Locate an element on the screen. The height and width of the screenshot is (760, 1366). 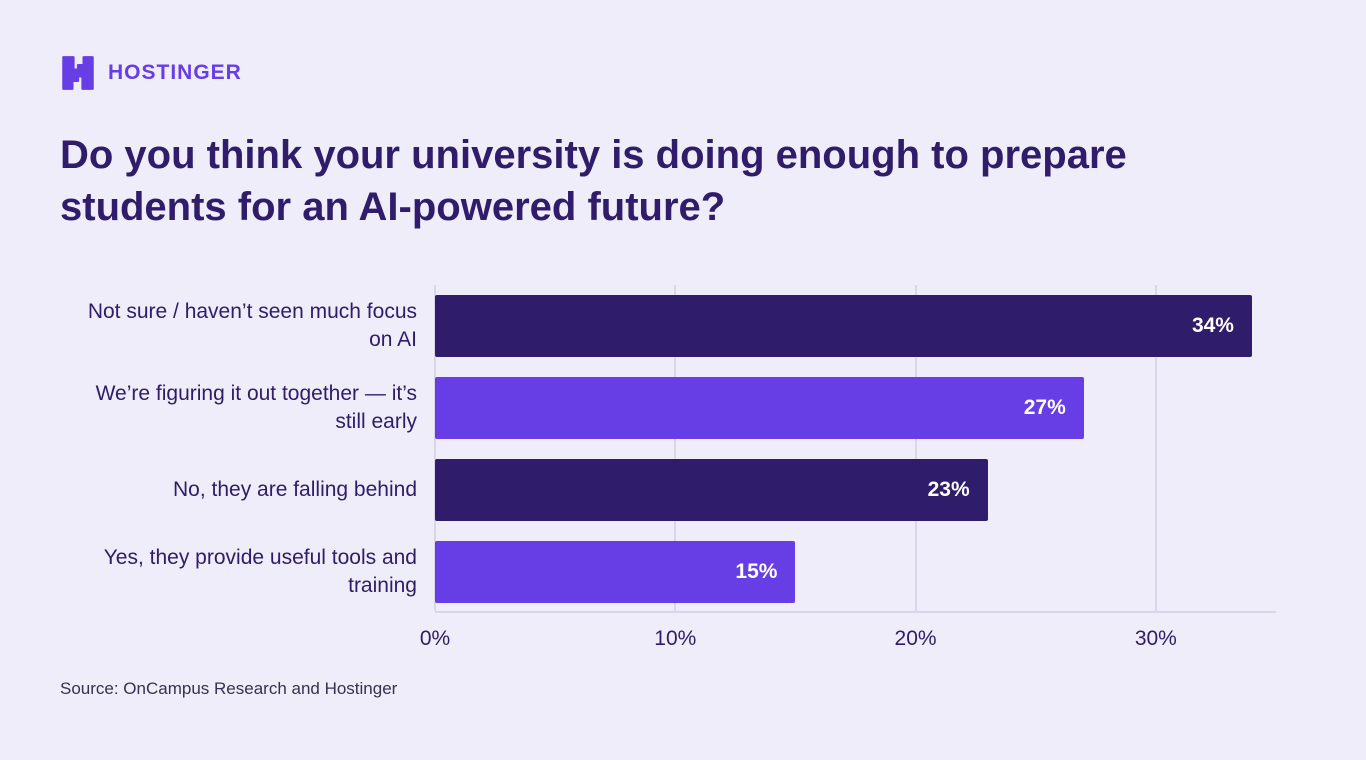
category-label: No, they are falling behind is located at coordinates (295, 489).